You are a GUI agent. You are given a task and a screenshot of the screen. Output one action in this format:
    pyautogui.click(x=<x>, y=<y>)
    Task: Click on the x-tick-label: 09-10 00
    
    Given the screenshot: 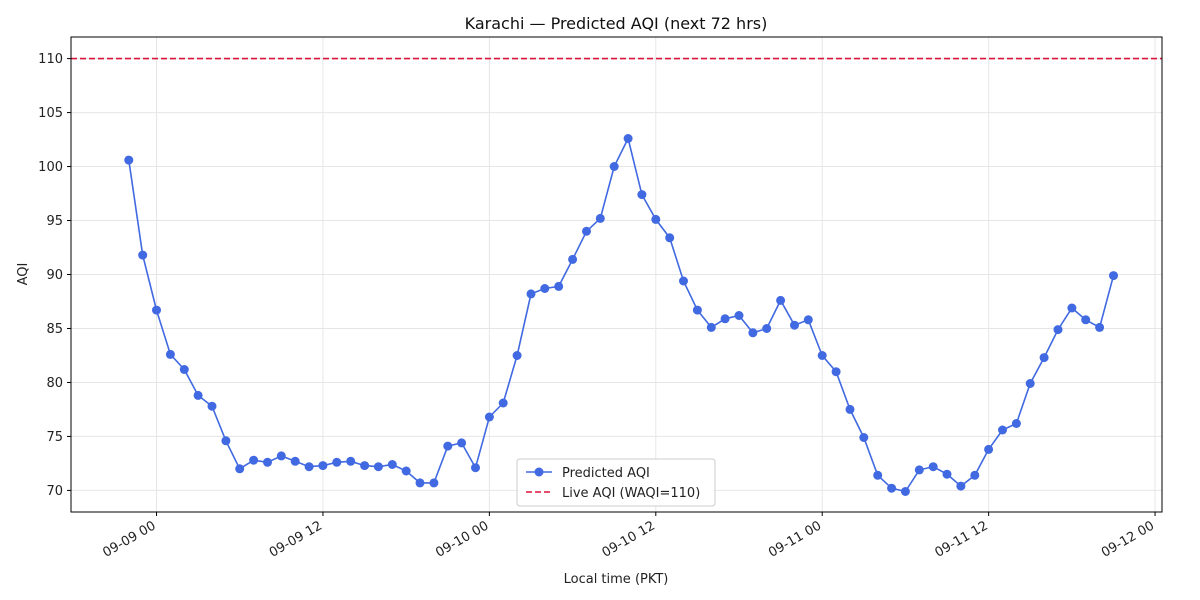 What is the action you would take?
    pyautogui.click(x=462, y=539)
    